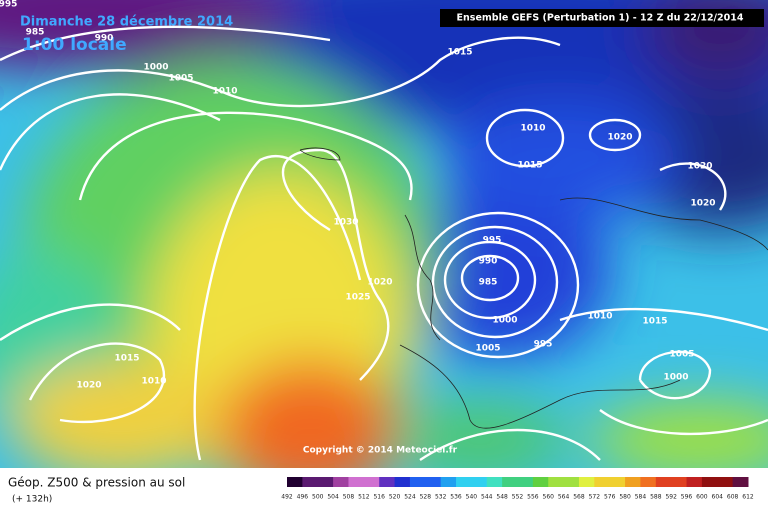  What do you see at coordinates (379, 497) in the screenshot?
I see `legend-label: 516` at bounding box center [379, 497].